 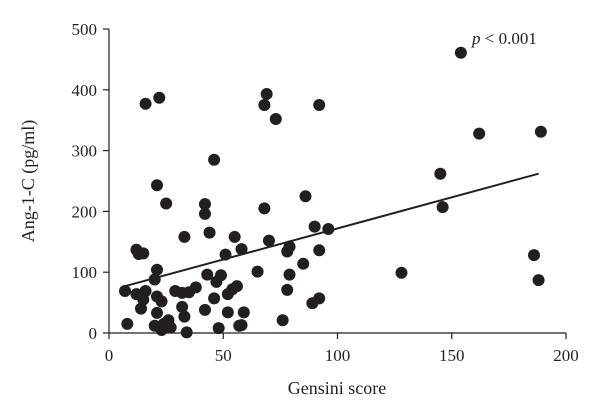 I want to click on x-tick-label: 0, so click(x=109, y=355).